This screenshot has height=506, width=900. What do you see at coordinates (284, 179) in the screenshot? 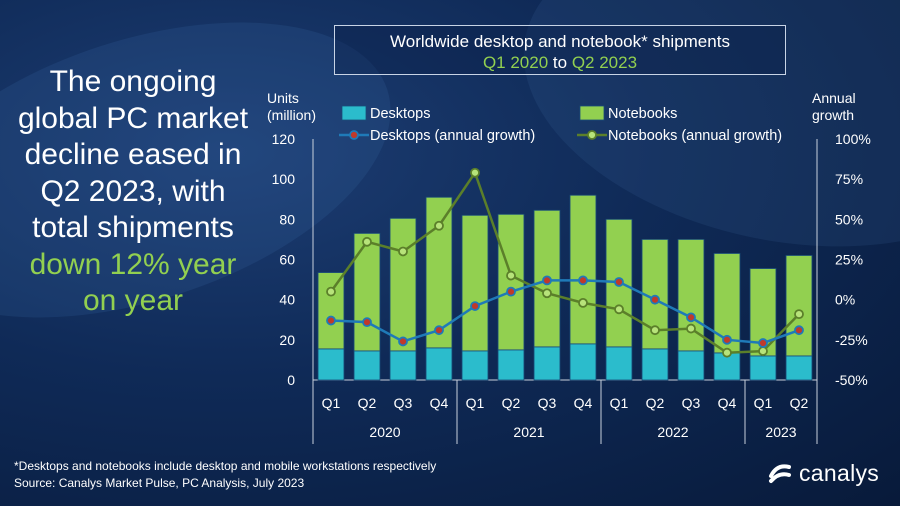
I see `y-tick-label: 100` at bounding box center [284, 179].